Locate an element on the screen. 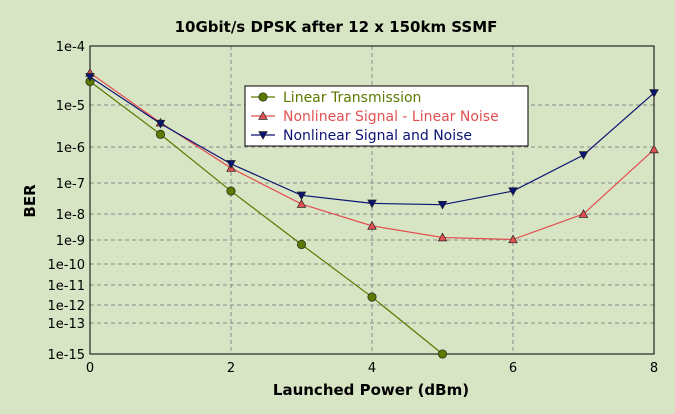 Image resolution: width=675 pixels, height=414 pixels. y-tick-label: 1e-6 is located at coordinates (70, 148).